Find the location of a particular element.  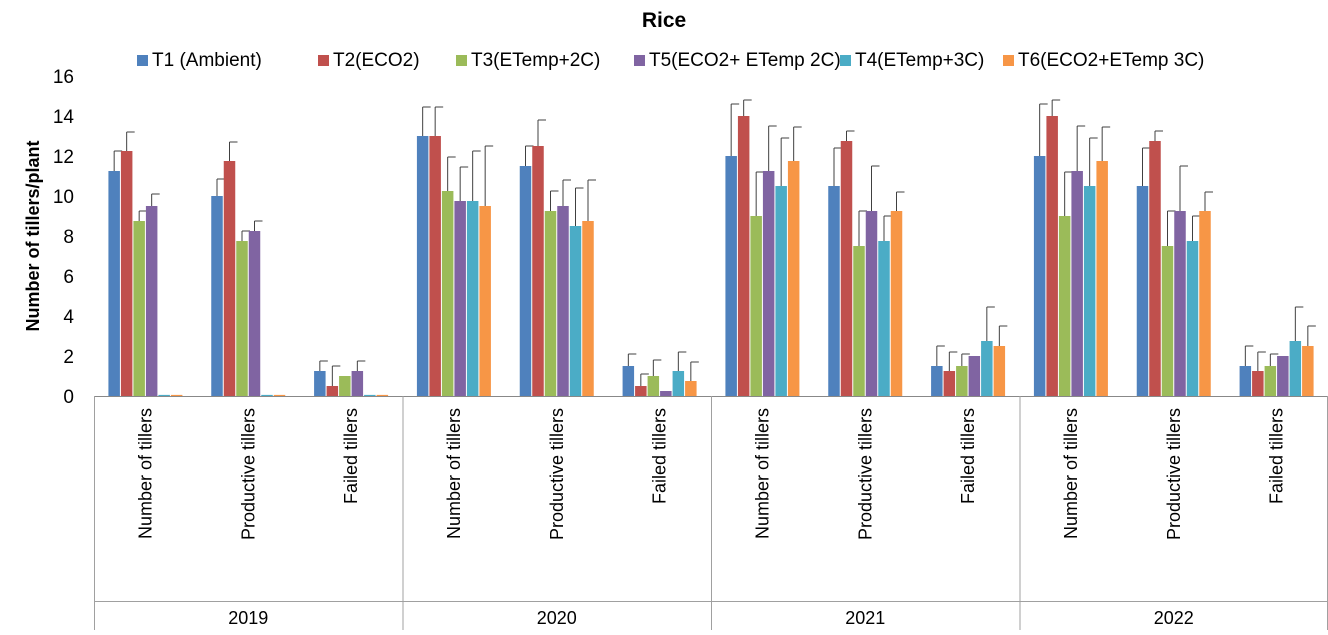

legend-label: T6(ECO2+ETemp 3C) is located at coordinates (1111, 60).